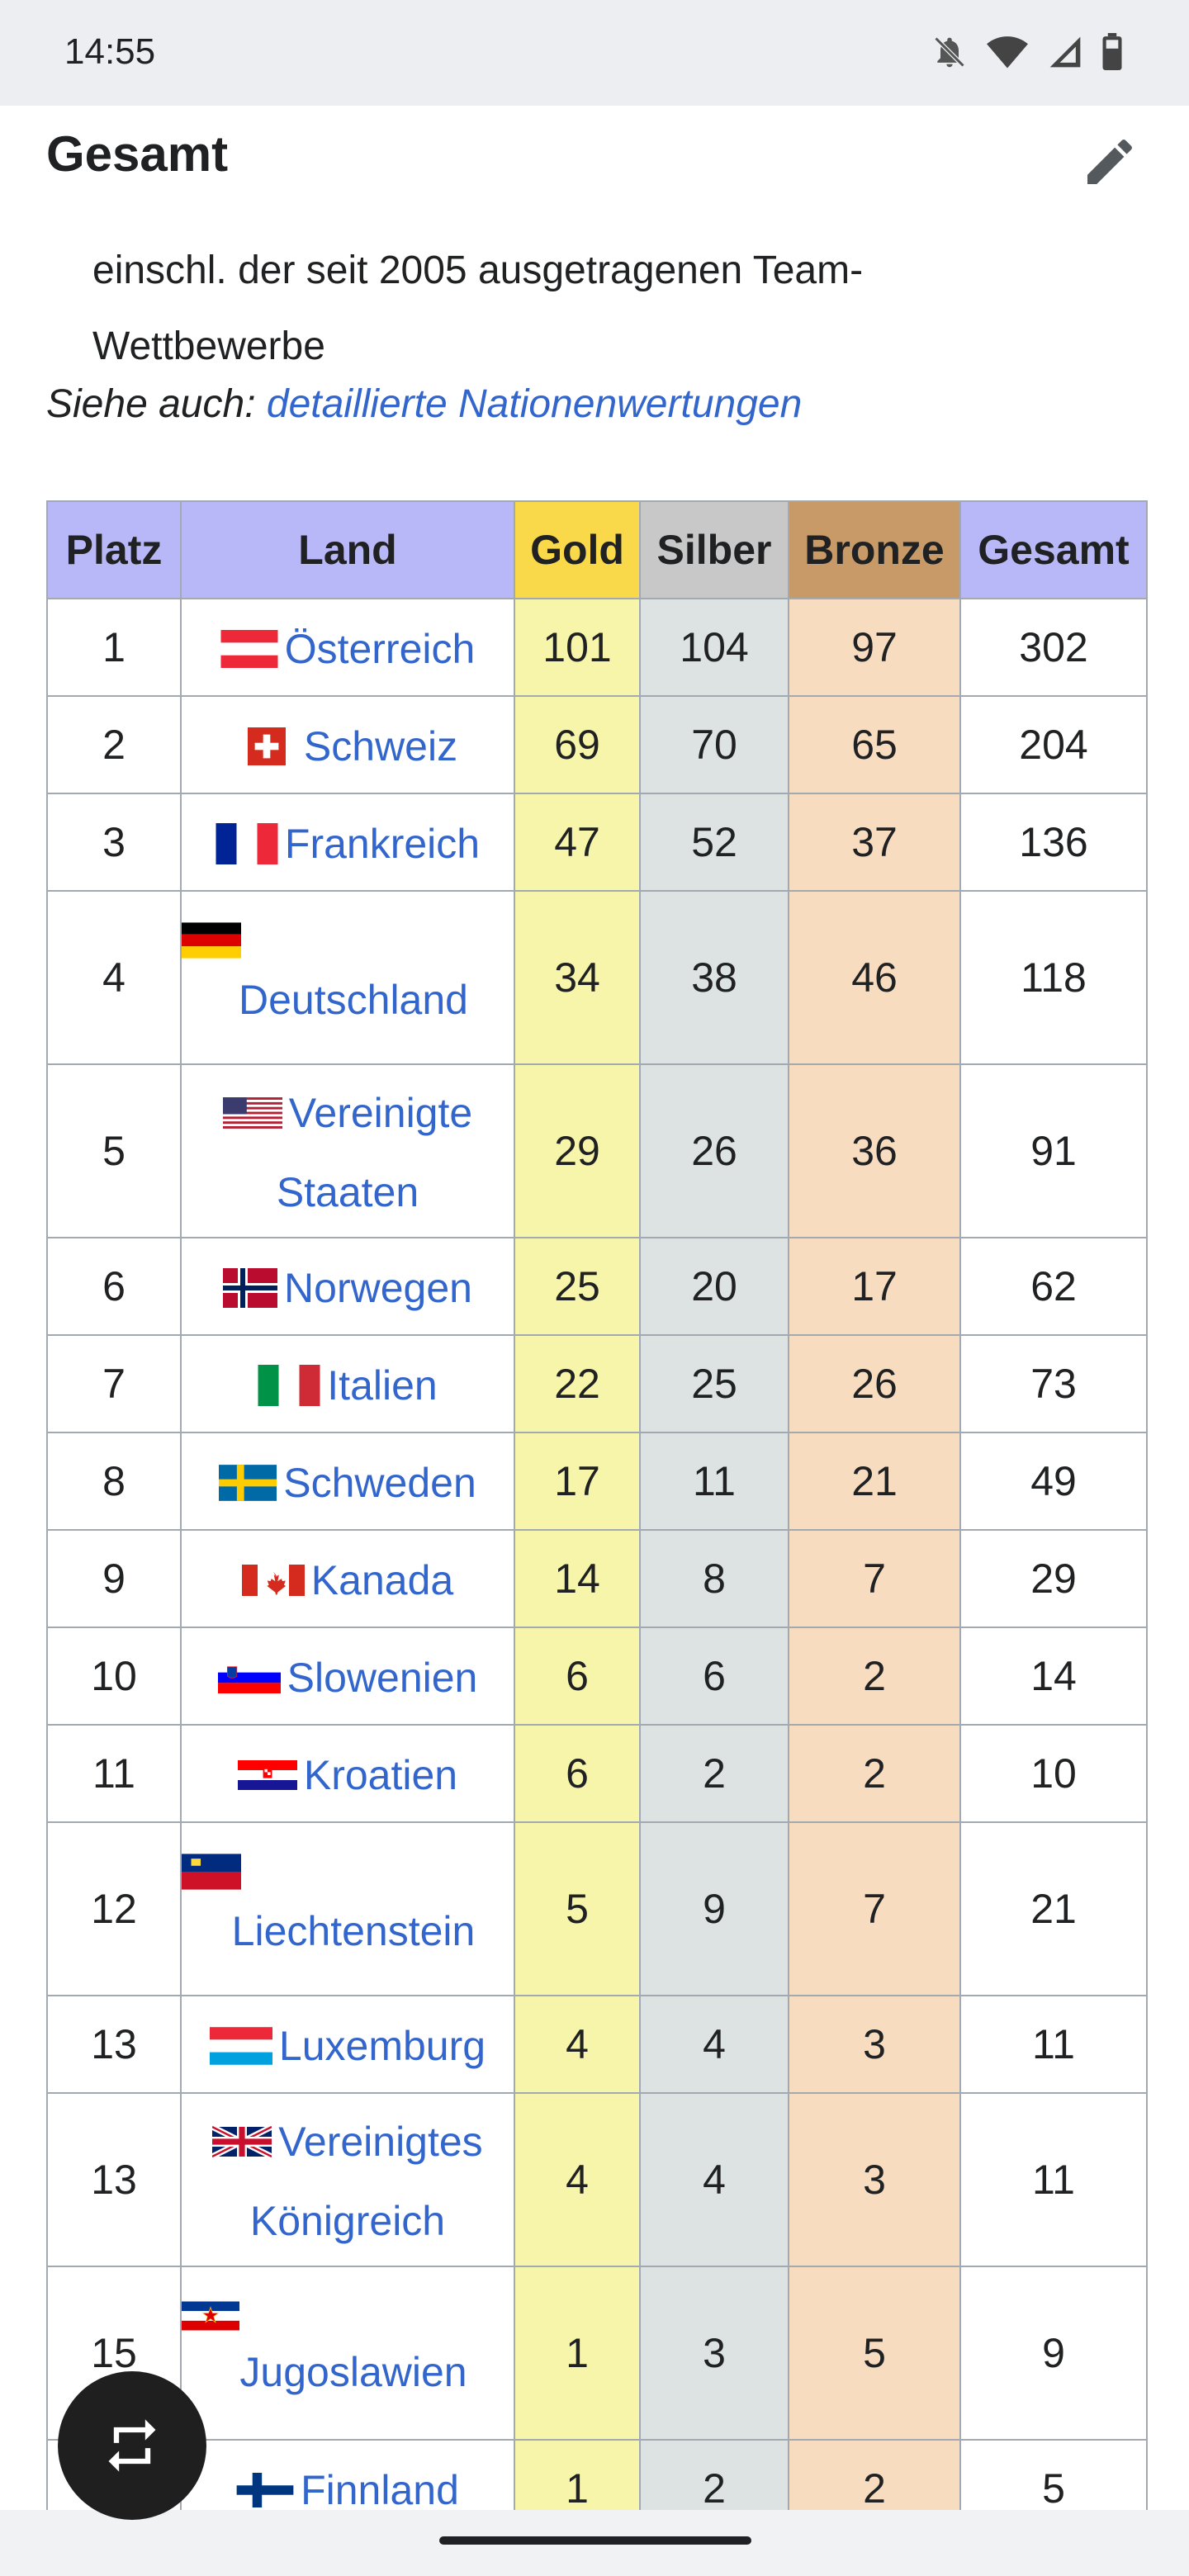 This screenshot has width=1189, height=2576. I want to click on cell-gesamt: 73, so click(1053, 1383).